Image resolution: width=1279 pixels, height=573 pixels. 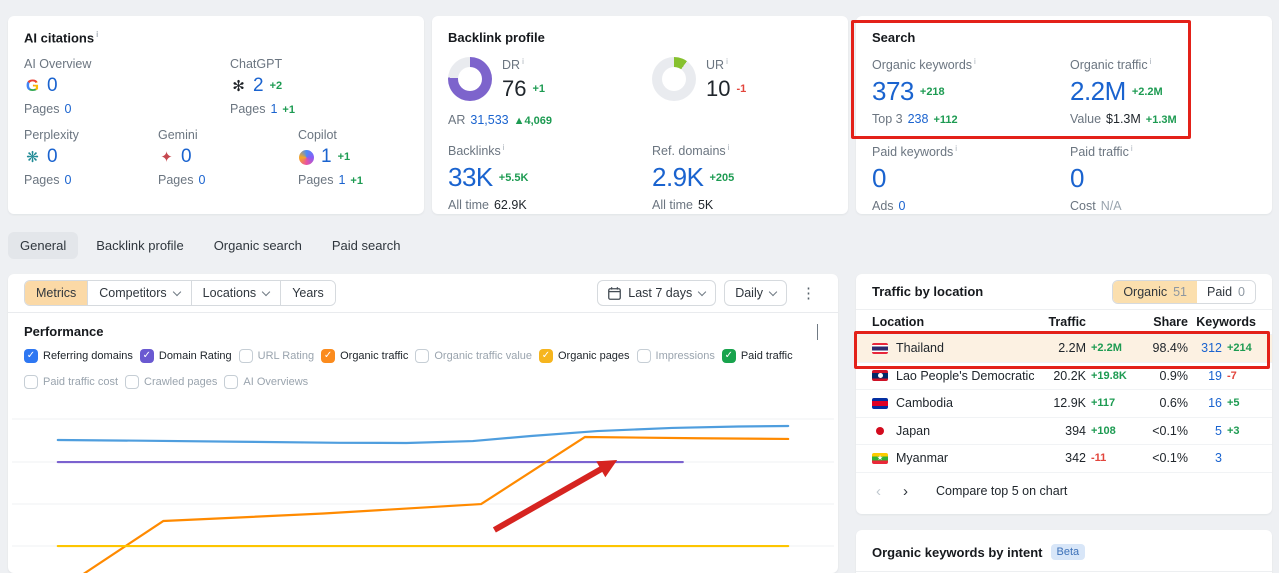 I want to click on metric-toggle: Domain Rating, so click(x=185, y=356).